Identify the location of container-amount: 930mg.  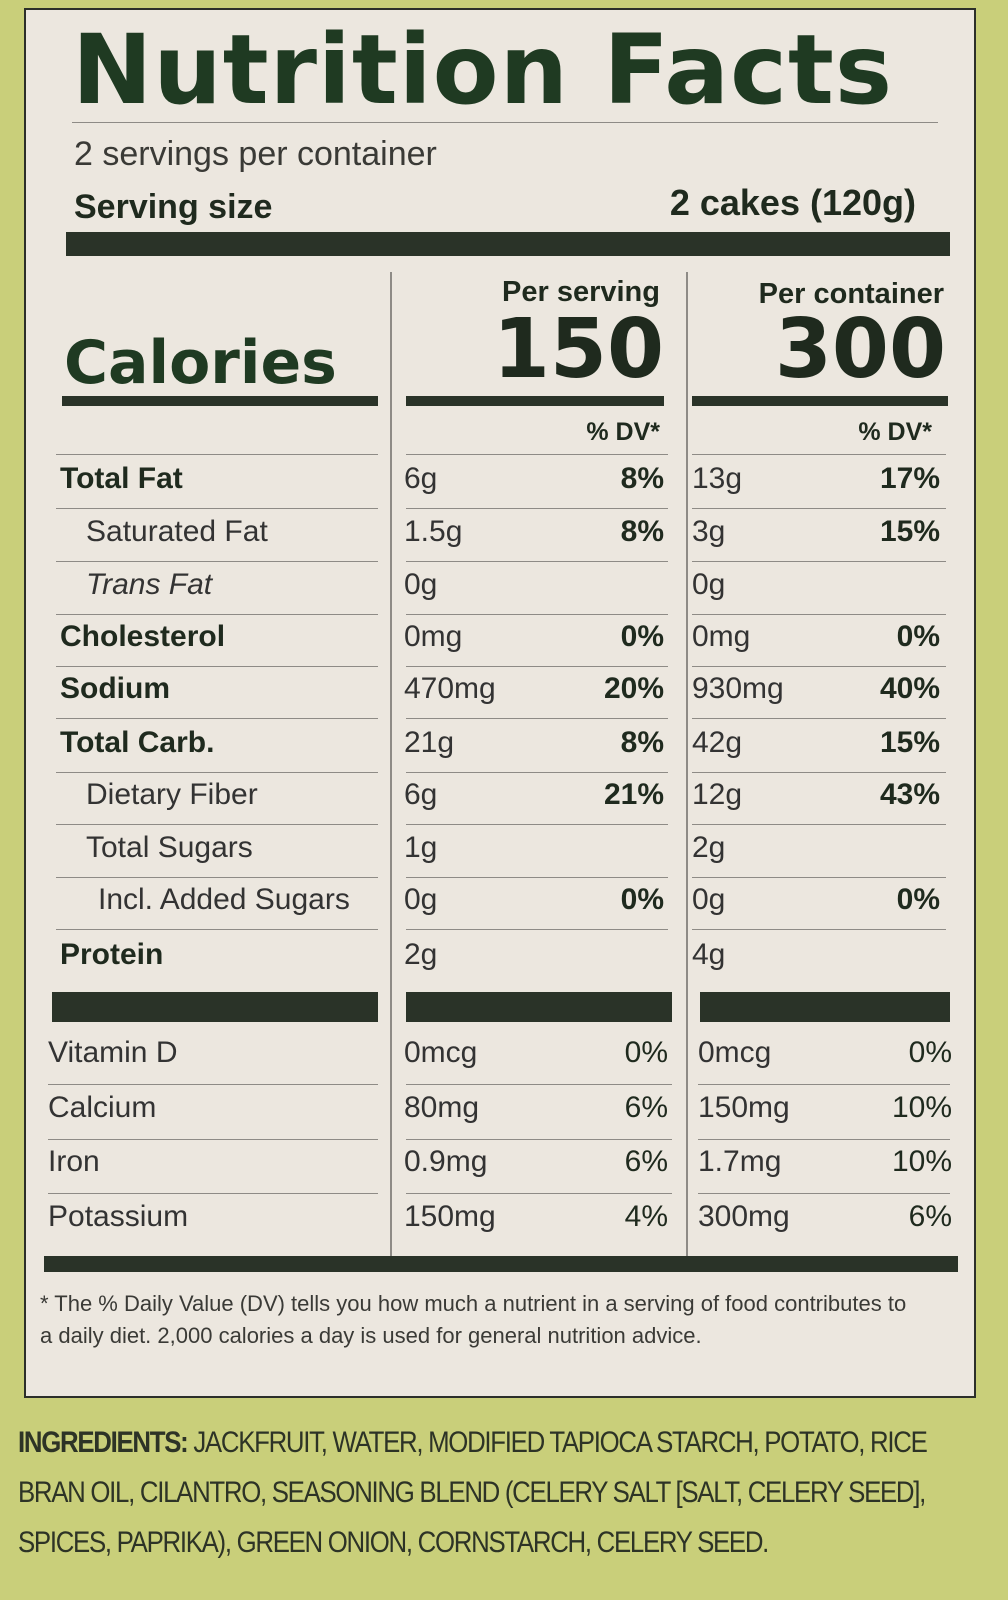
(738, 688).